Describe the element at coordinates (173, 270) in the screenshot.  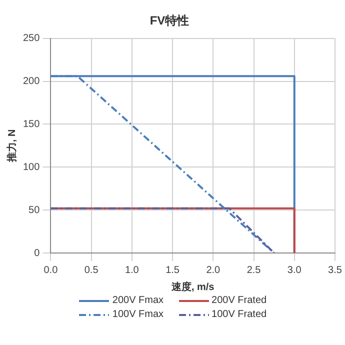
I see `x-tick-label: 1.5` at that location.